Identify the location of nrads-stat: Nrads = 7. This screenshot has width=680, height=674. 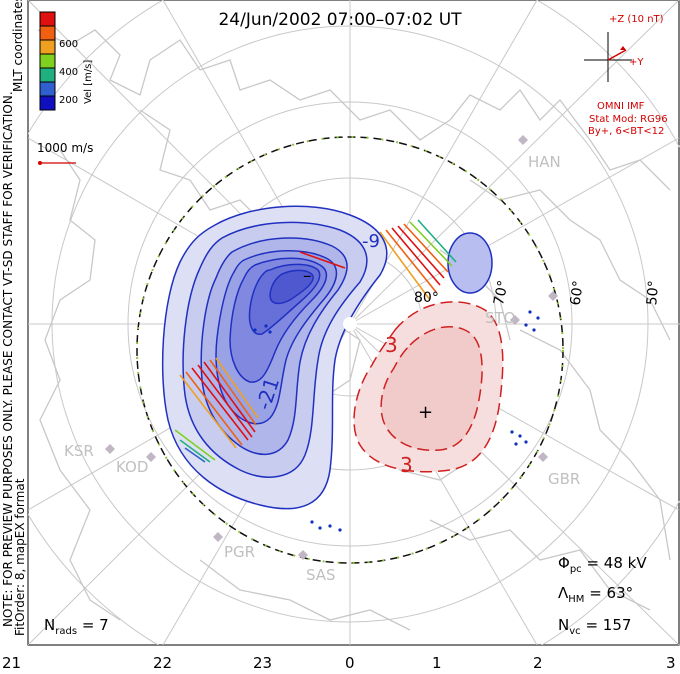
(76, 626).